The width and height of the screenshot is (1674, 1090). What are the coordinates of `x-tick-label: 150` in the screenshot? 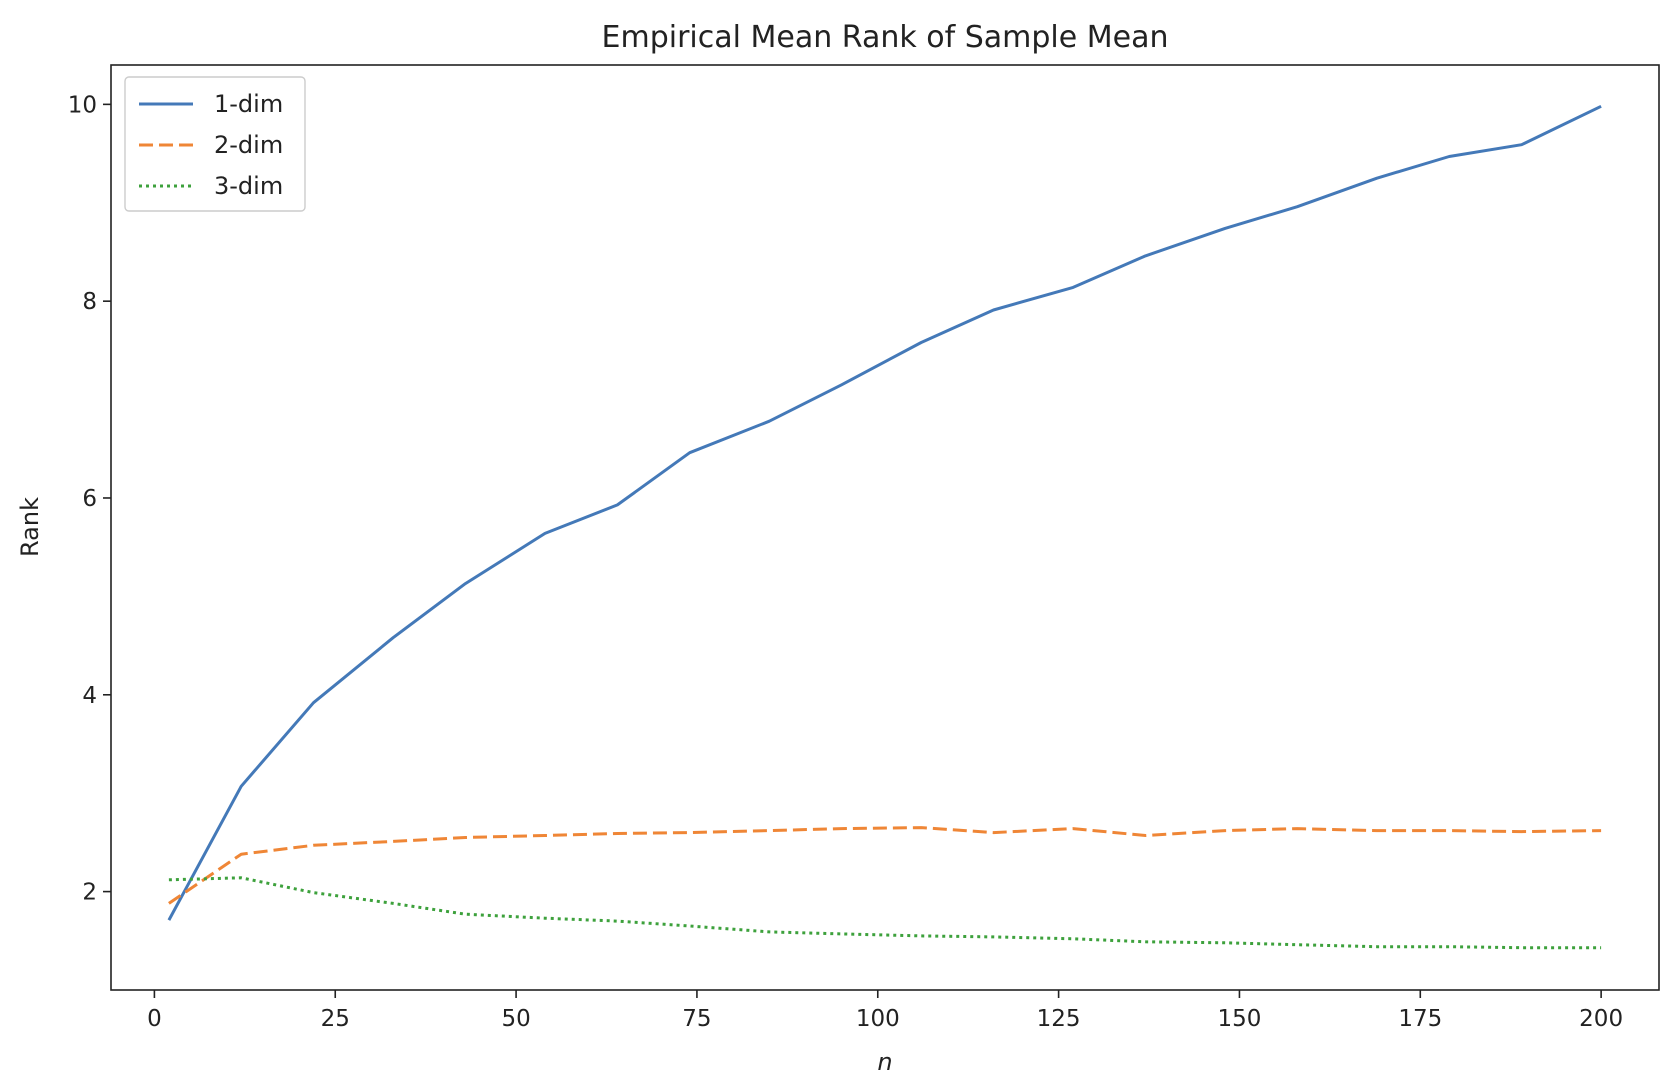 It's located at (1239, 1019).